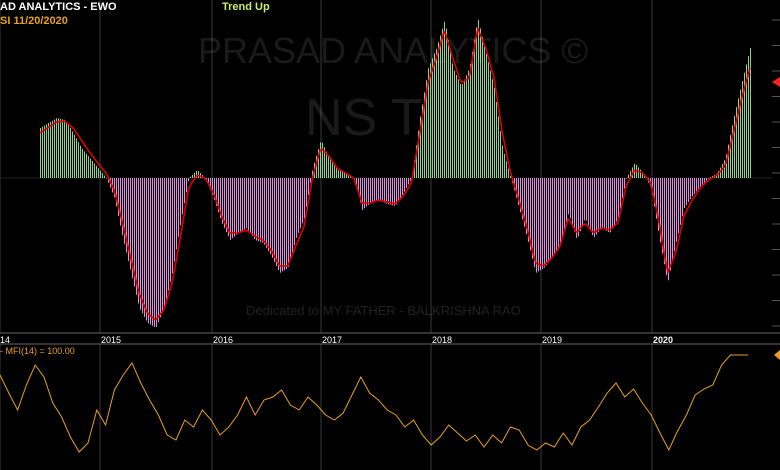  What do you see at coordinates (58, 7) in the screenshot?
I see `chart-title: AD ANALYTICS - EWO` at bounding box center [58, 7].